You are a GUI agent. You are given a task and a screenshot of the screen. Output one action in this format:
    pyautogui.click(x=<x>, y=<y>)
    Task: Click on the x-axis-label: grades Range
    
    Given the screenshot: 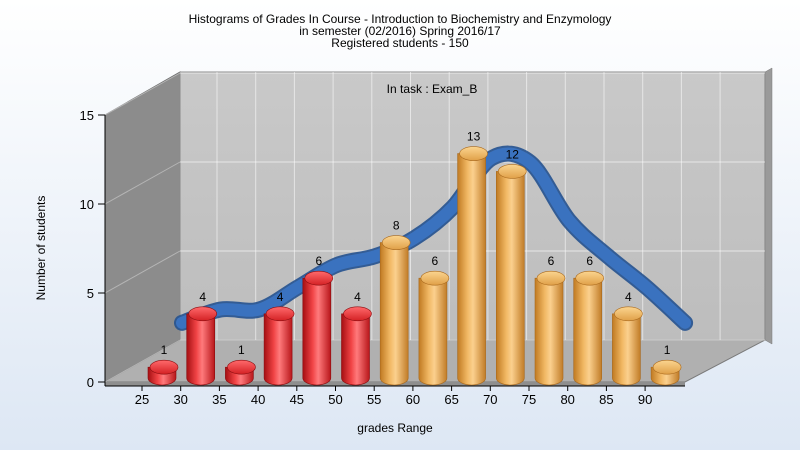 What is the action you would take?
    pyautogui.click(x=395, y=428)
    